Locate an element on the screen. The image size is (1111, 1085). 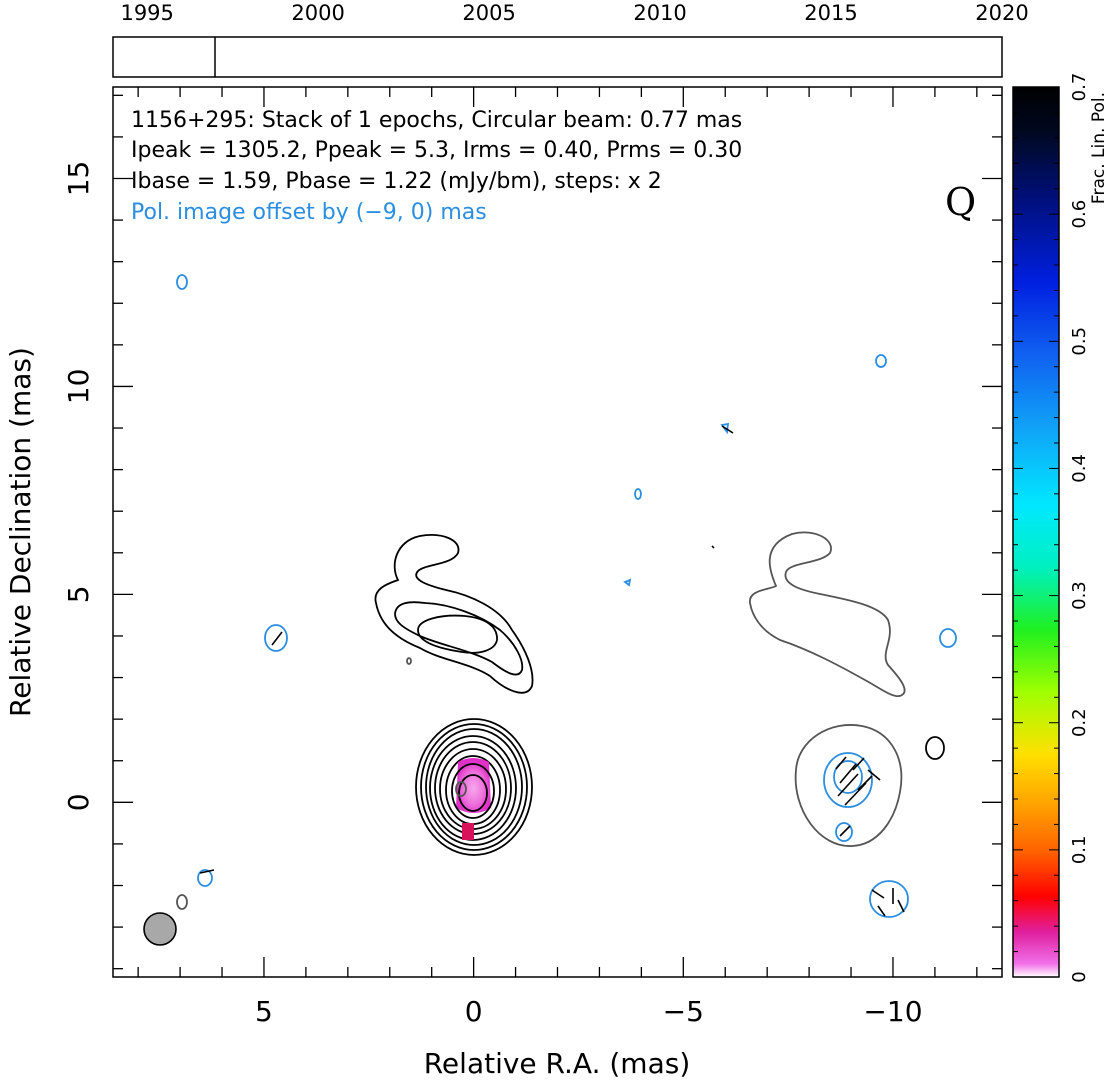
colorbar-label: Frac. Lin. Pol. is located at coordinates (1099, 148).